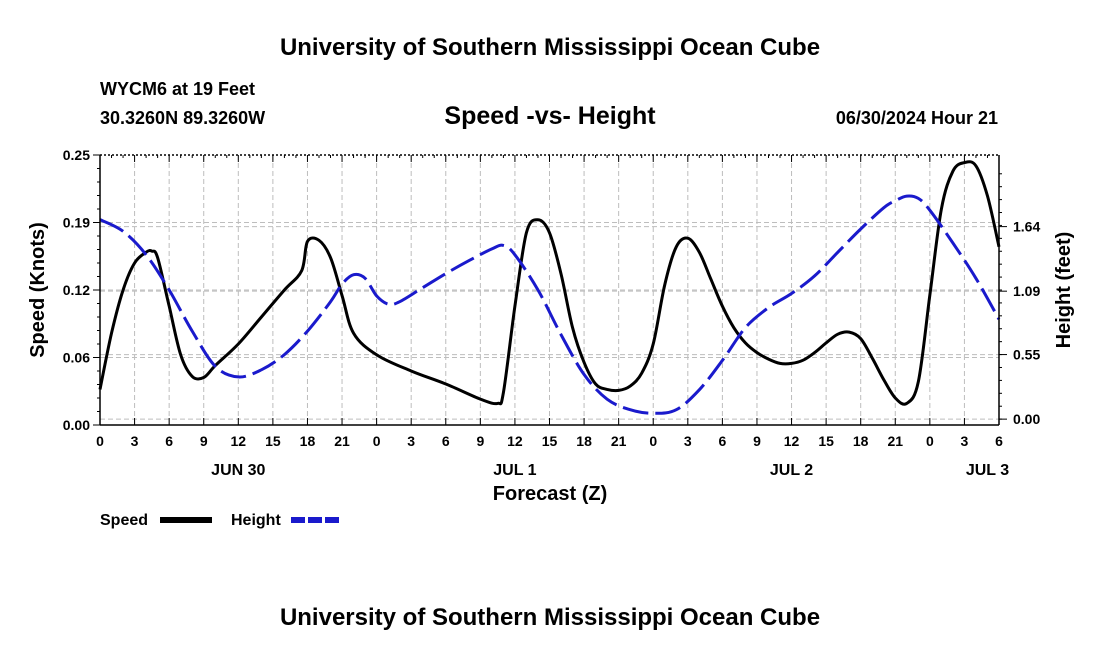  Describe the element at coordinates (76, 155) in the screenshot. I see `y-left-tick-label: 0.25` at that location.